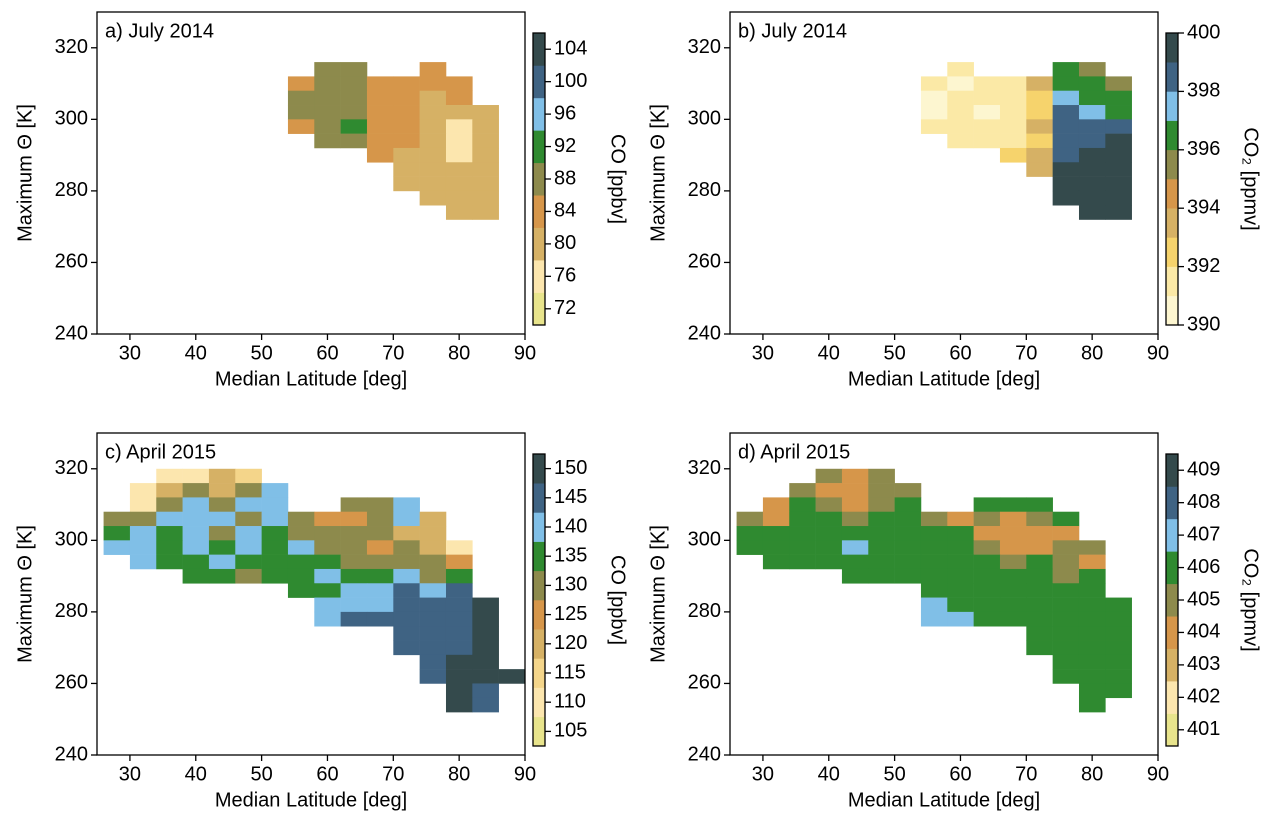 The width and height of the screenshot is (1266, 824). Describe the element at coordinates (525, 353) in the screenshot. I see `x-tick-label: 90` at that location.